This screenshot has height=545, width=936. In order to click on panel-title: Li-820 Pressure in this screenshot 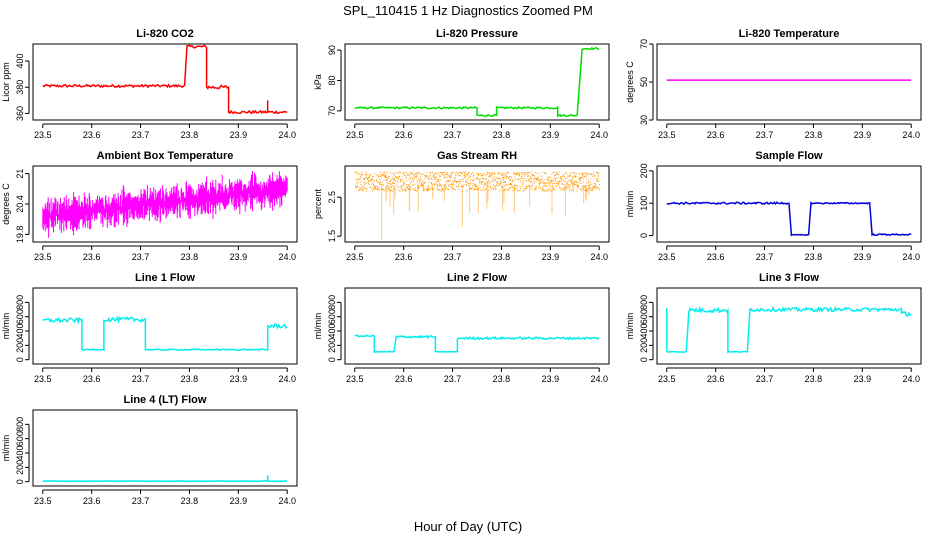, I will do `click(477, 34)`.